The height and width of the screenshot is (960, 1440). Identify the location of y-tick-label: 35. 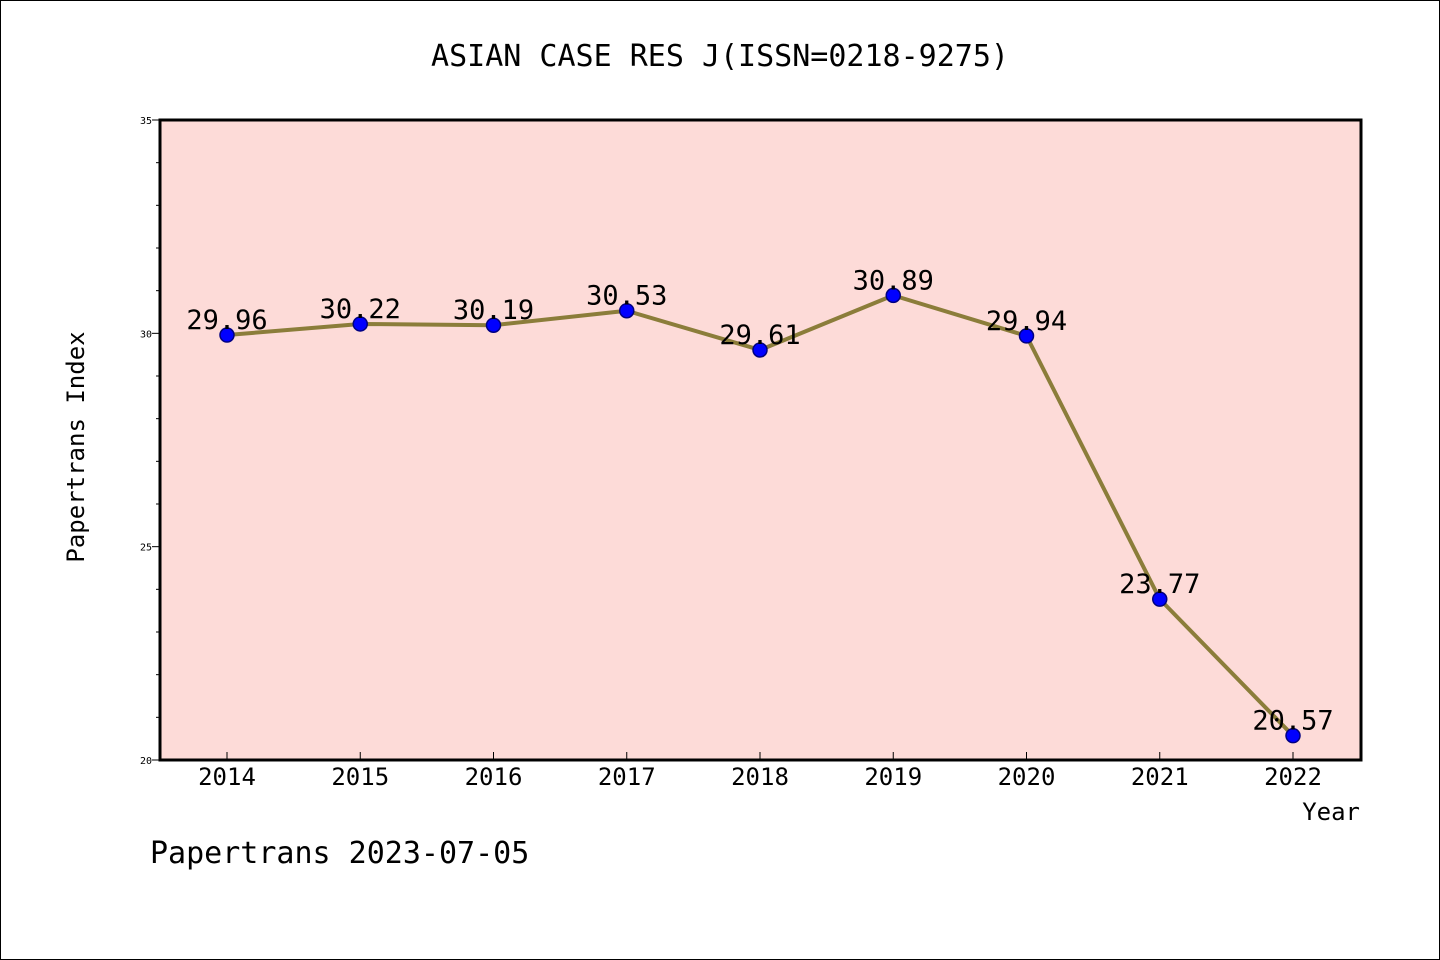
(146, 121).